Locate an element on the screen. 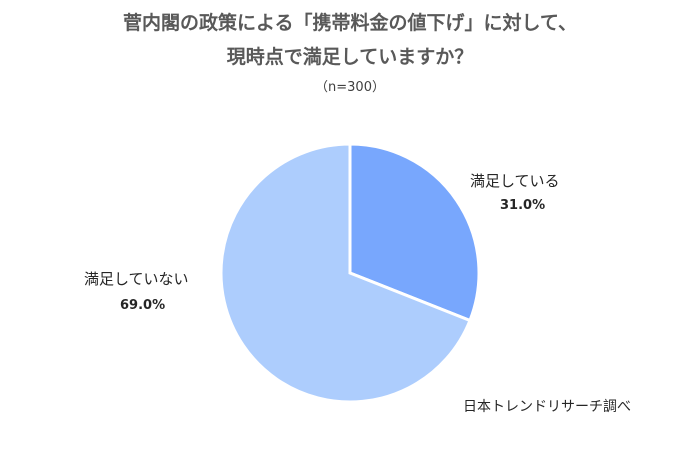 The height and width of the screenshot is (449, 700). source-note: 日本トレンドリサーチ調べ is located at coordinates (547, 407).